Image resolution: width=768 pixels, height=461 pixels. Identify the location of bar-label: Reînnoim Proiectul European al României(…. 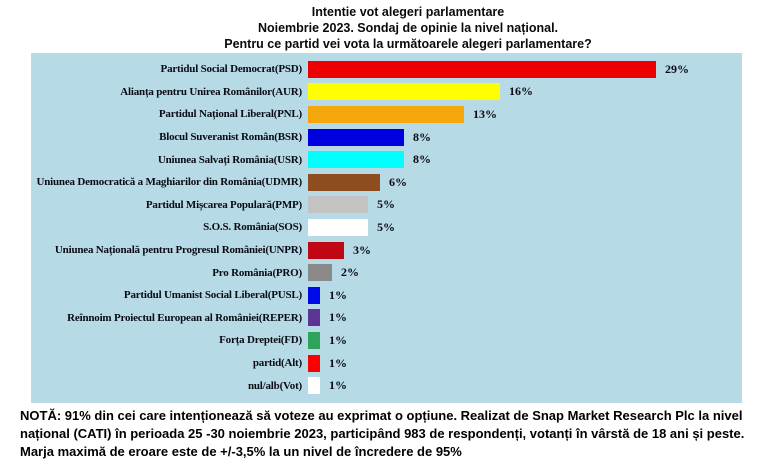
(184, 317).